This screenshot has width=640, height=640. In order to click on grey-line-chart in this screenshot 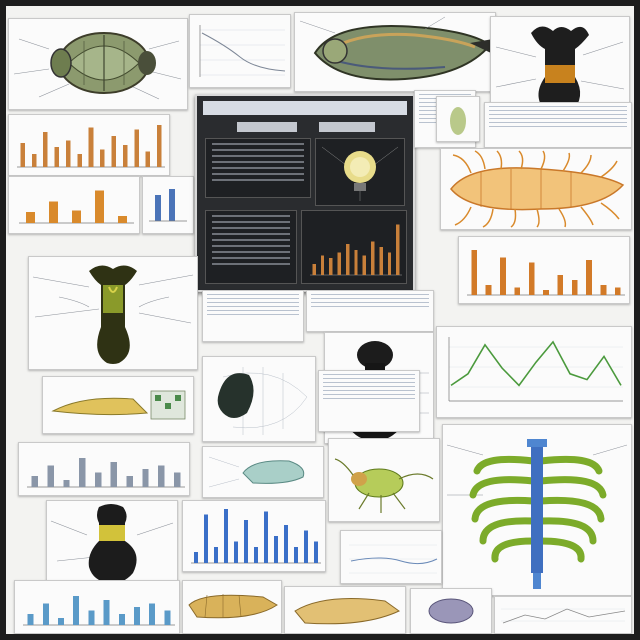, I will do `click(393, 559)`.